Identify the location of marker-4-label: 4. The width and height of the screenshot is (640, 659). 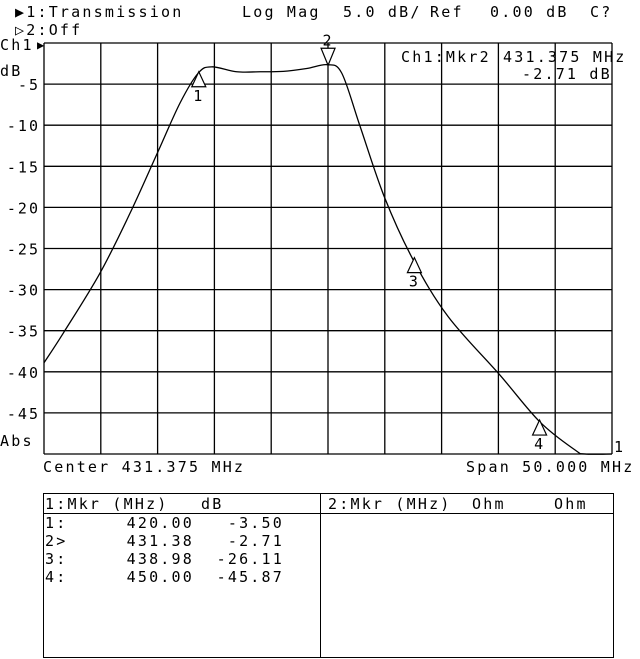
(539, 444).